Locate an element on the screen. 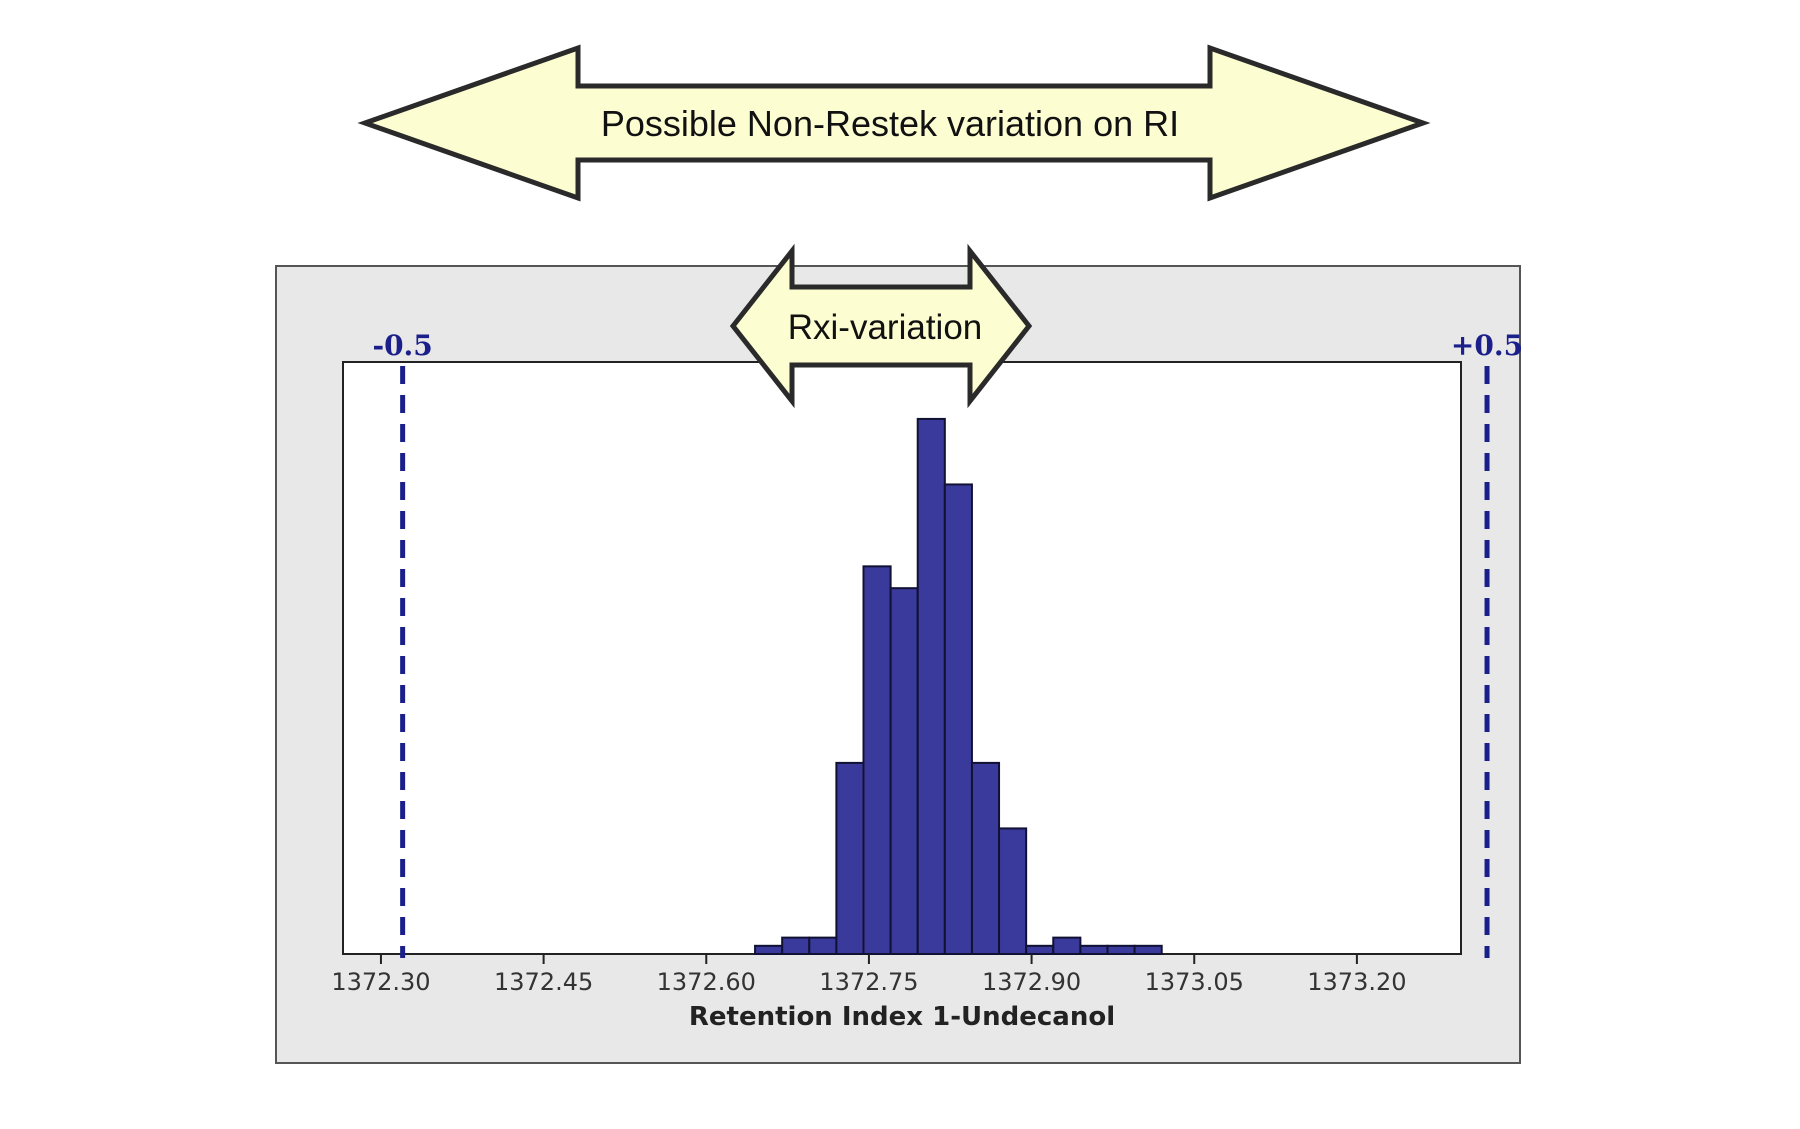 This screenshot has width=1800, height=1129. inner-arrow-label: Rxi-variation is located at coordinates (885, 327).